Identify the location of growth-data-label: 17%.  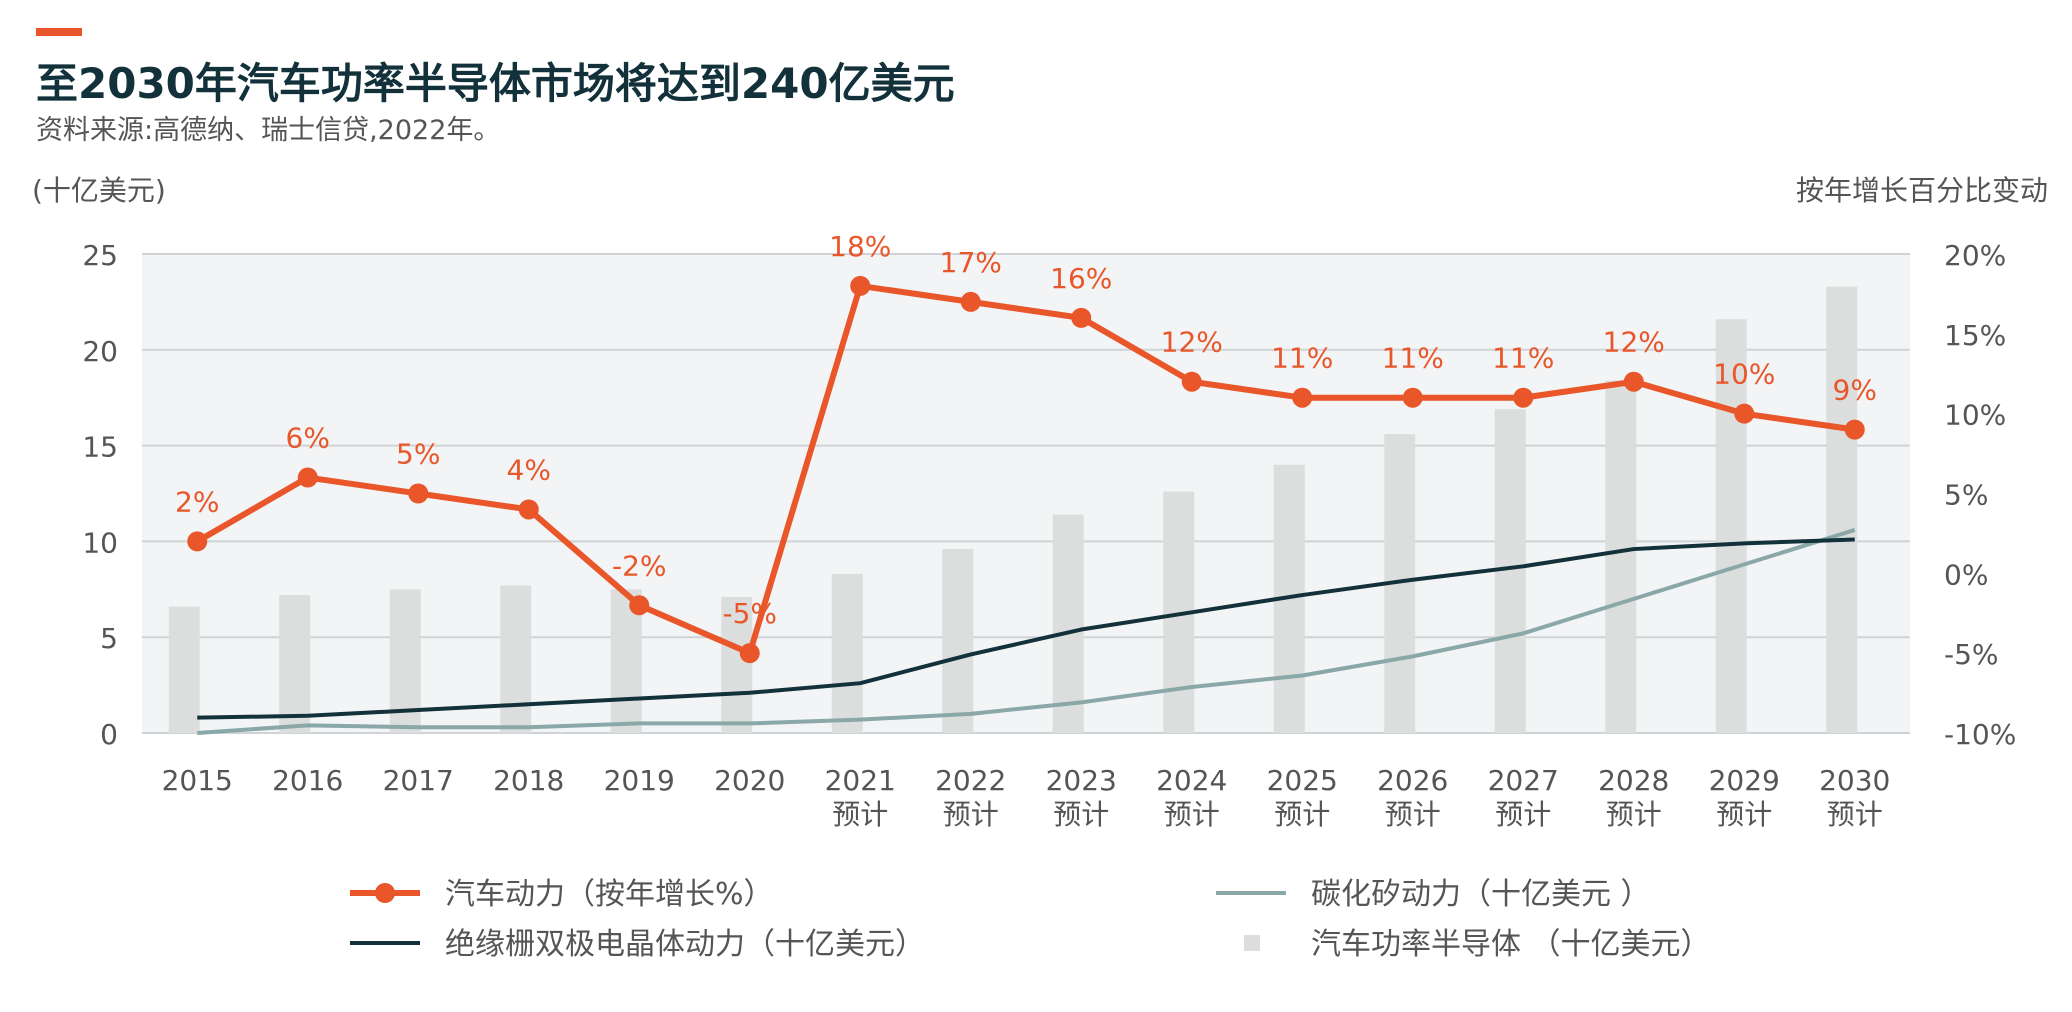
(971, 262).